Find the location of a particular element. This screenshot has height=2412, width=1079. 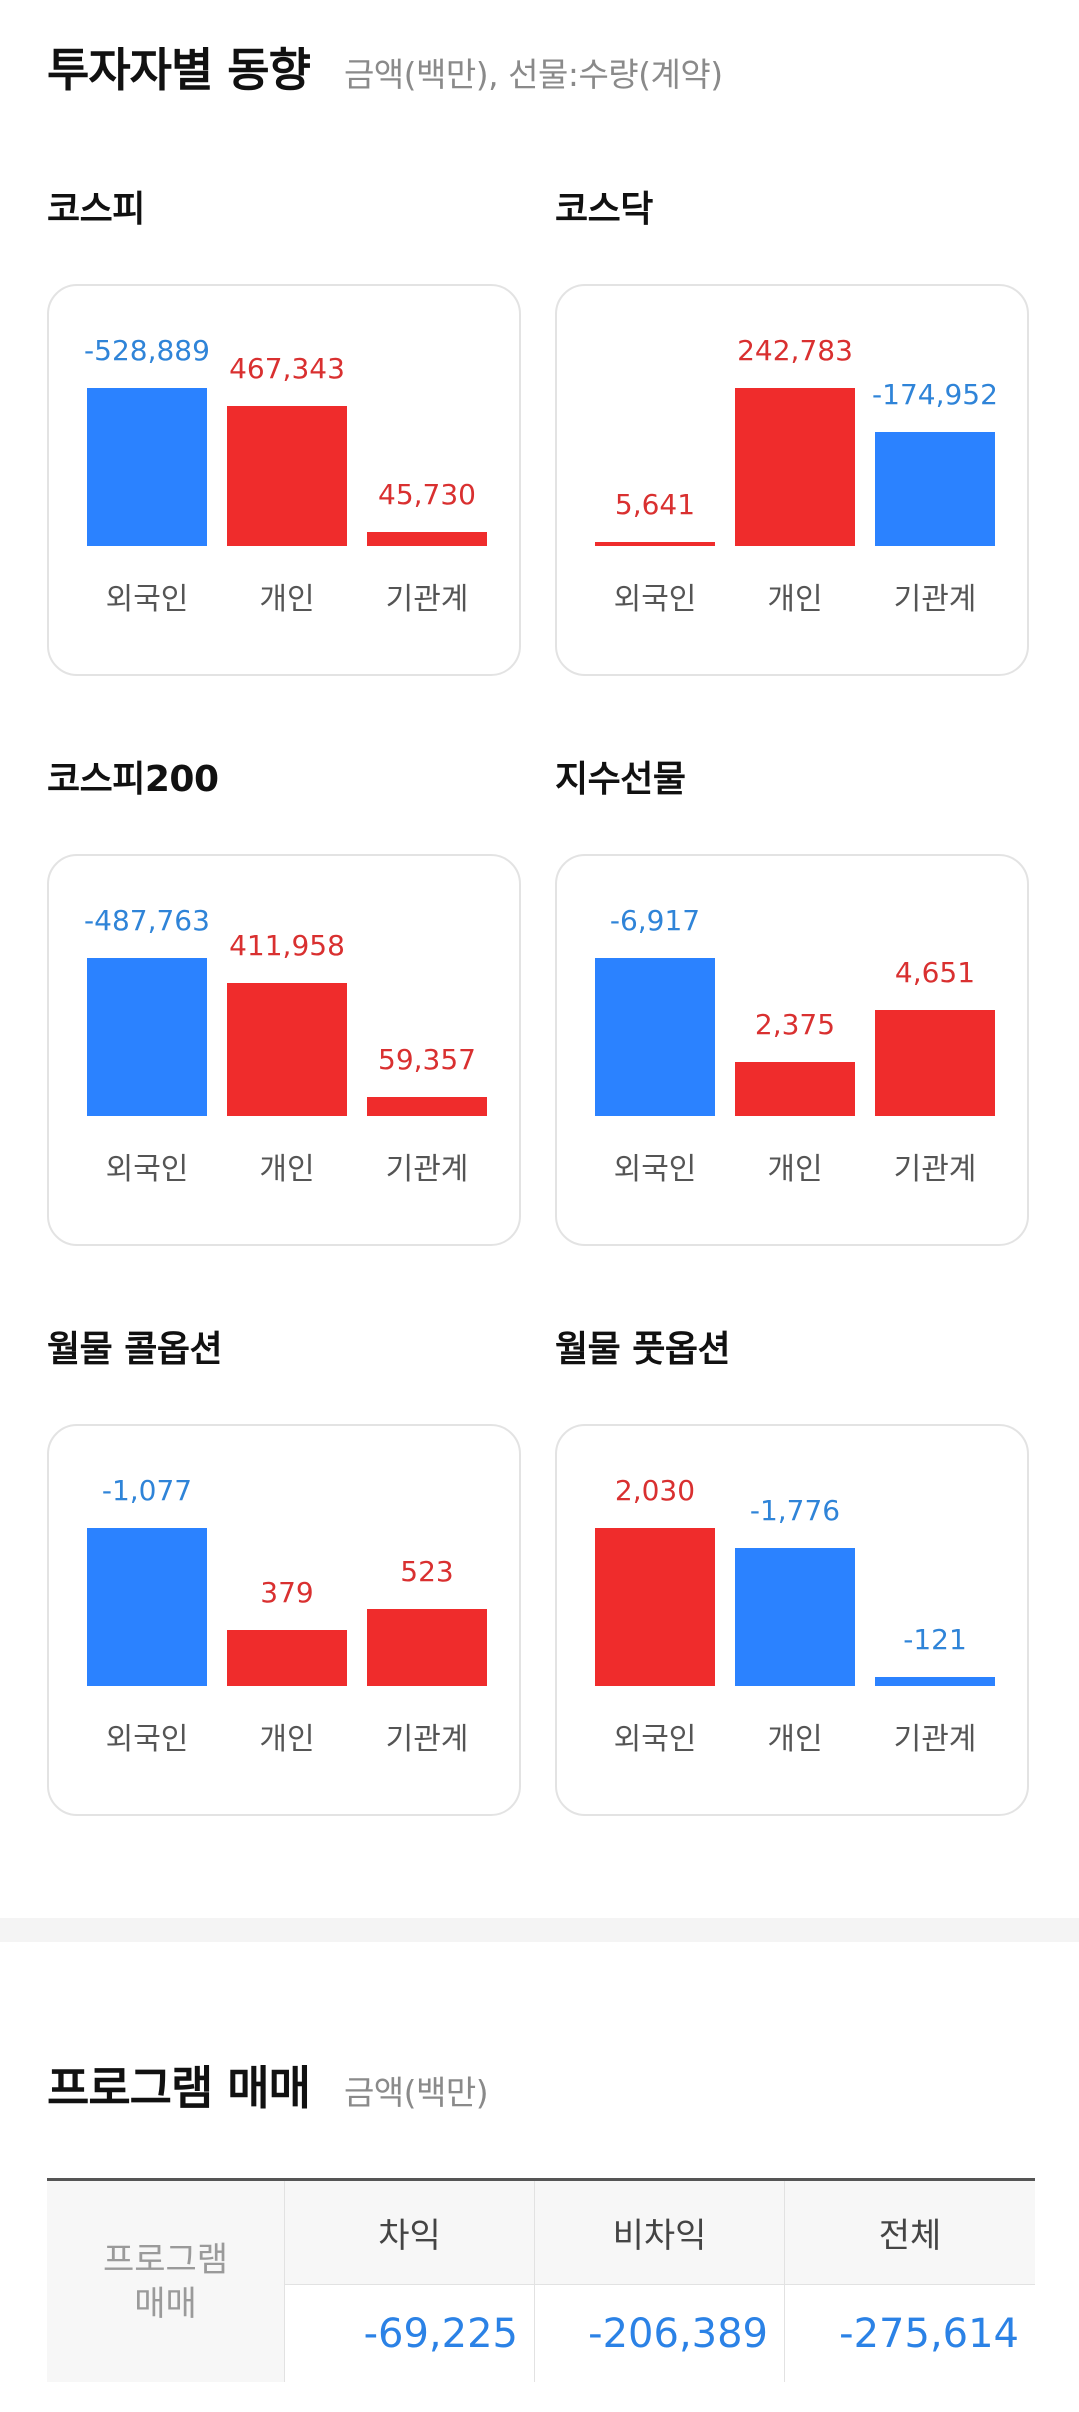

value-arbitrage: -69,225 is located at coordinates (410, 2333).